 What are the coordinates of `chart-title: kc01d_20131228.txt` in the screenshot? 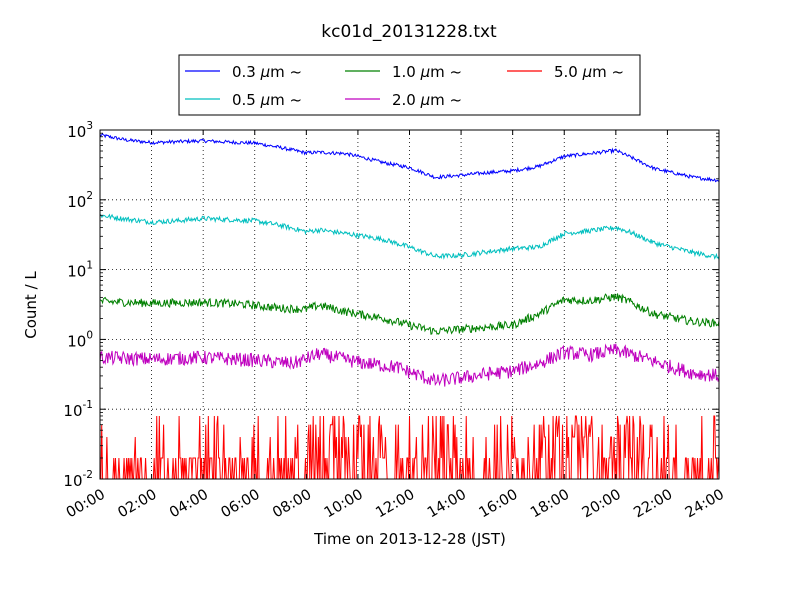 It's located at (409, 32).